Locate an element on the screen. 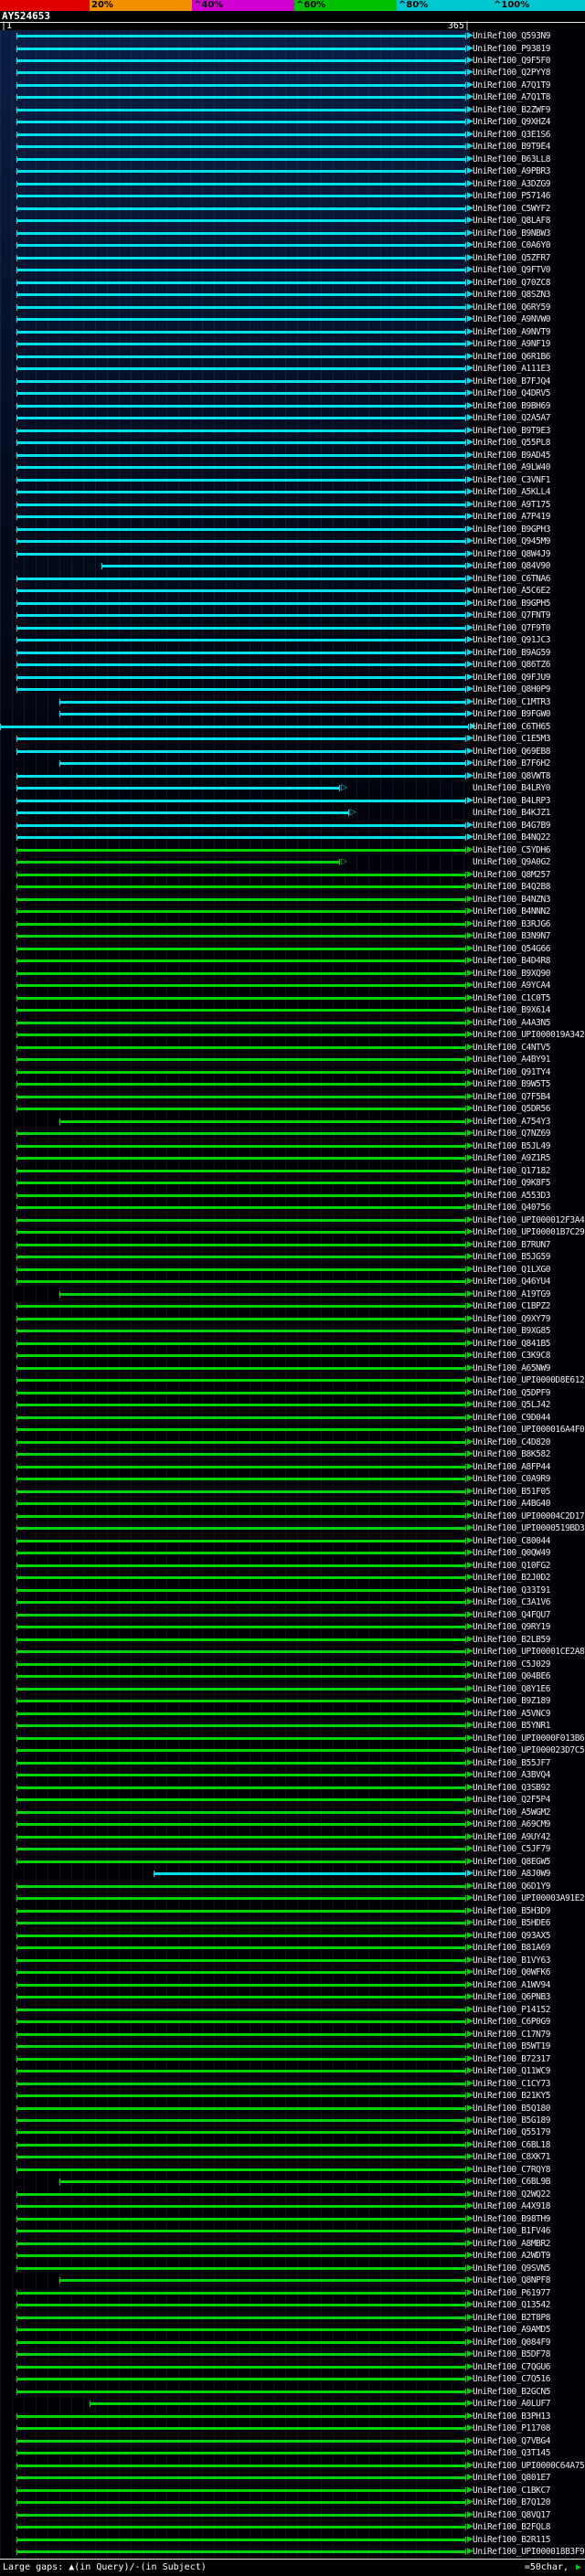 The width and height of the screenshot is (585, 2576). hit-label: UniRef100_C4NTV5 is located at coordinates (512, 1047).